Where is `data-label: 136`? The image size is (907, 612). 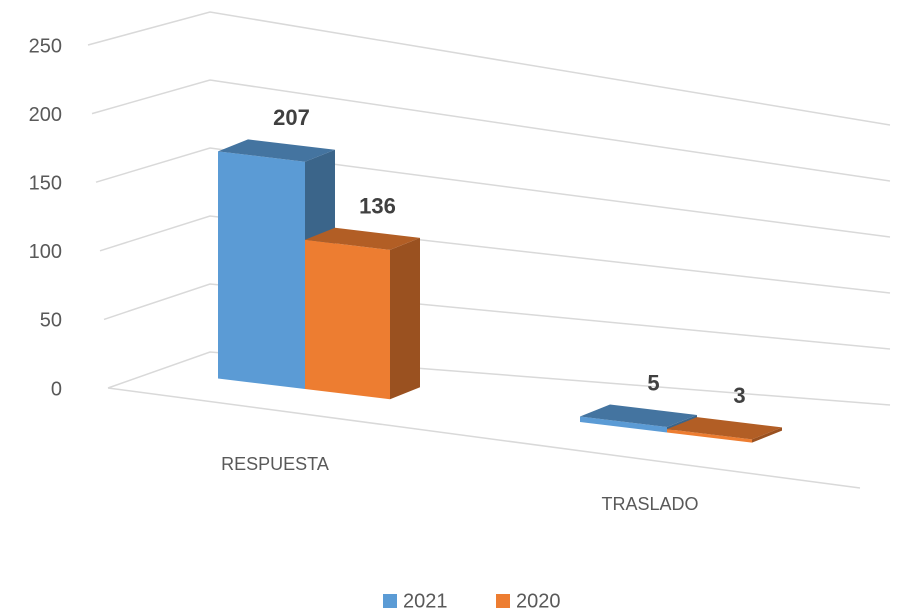 data-label: 136 is located at coordinates (377, 206).